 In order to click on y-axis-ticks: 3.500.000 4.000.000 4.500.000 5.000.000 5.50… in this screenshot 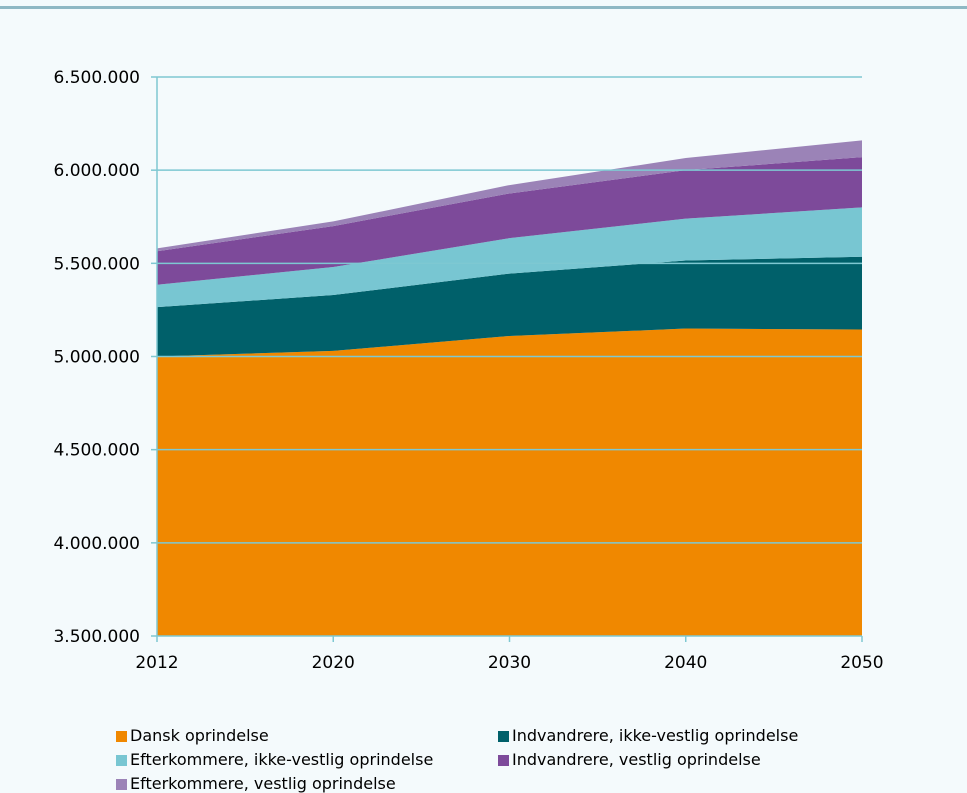, I will do `click(105, 357)`.